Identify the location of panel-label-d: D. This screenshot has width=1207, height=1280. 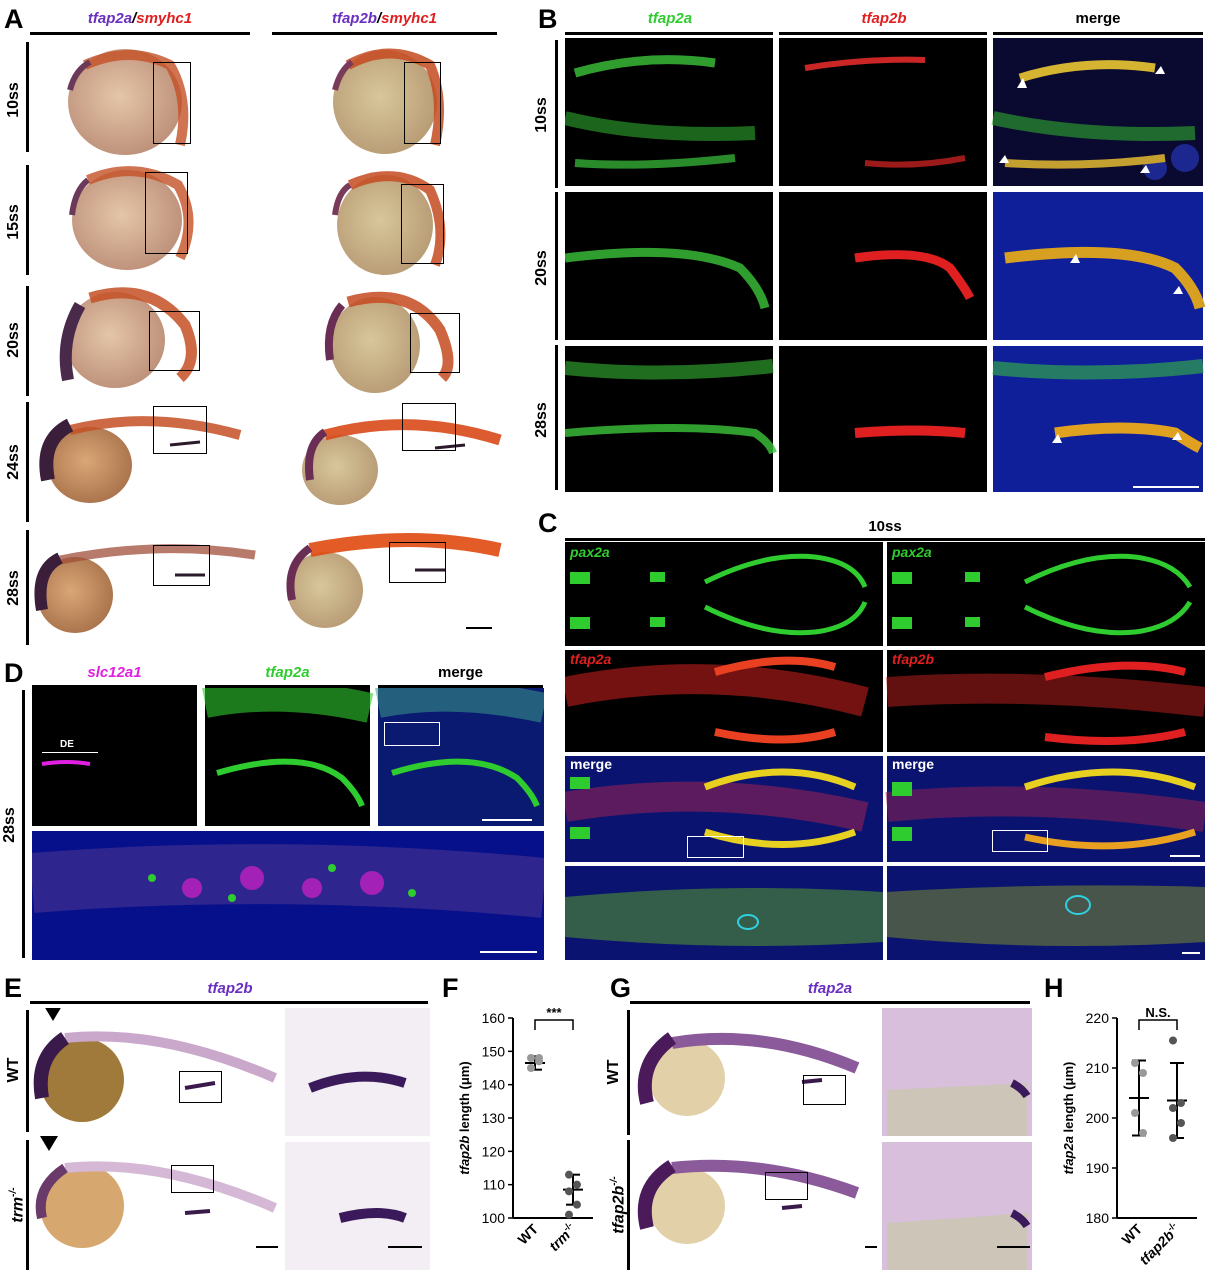
(14, 673).